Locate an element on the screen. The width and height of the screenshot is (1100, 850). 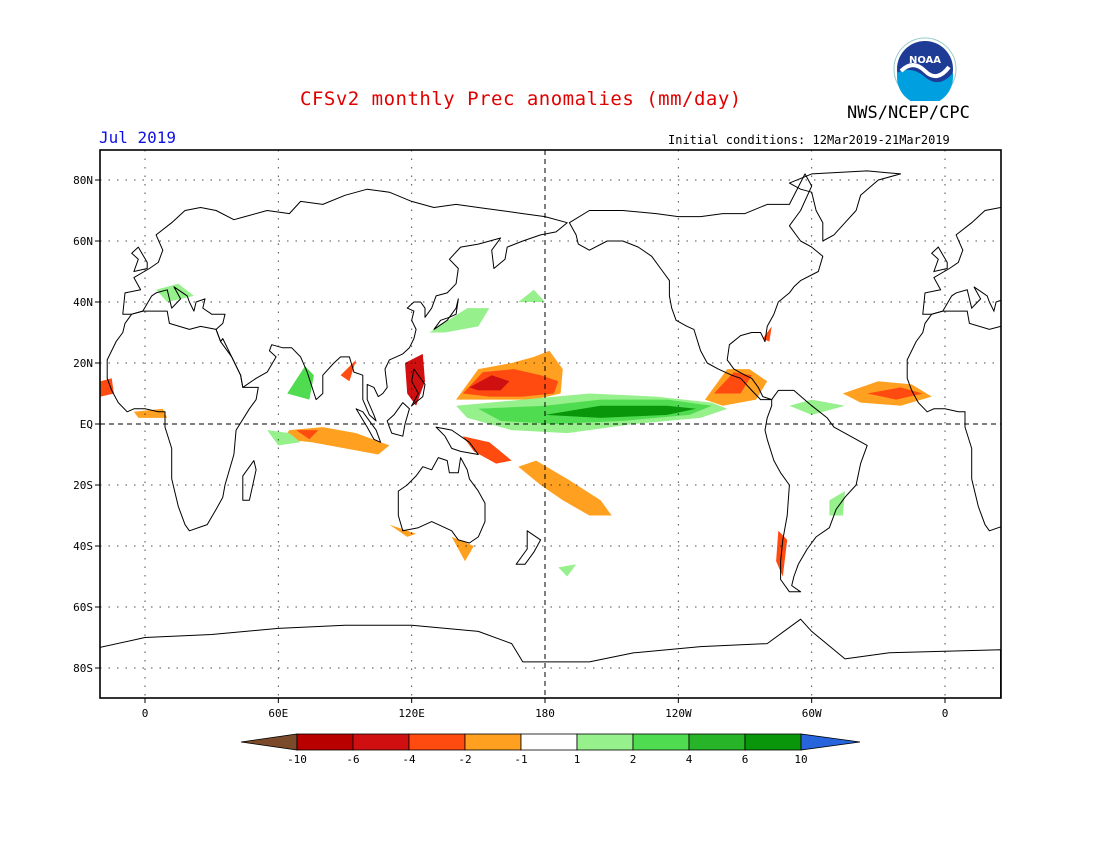
initial-conditions: Initial conditions: 12Mar2019-21Mar2019 is located at coordinates (809, 140).